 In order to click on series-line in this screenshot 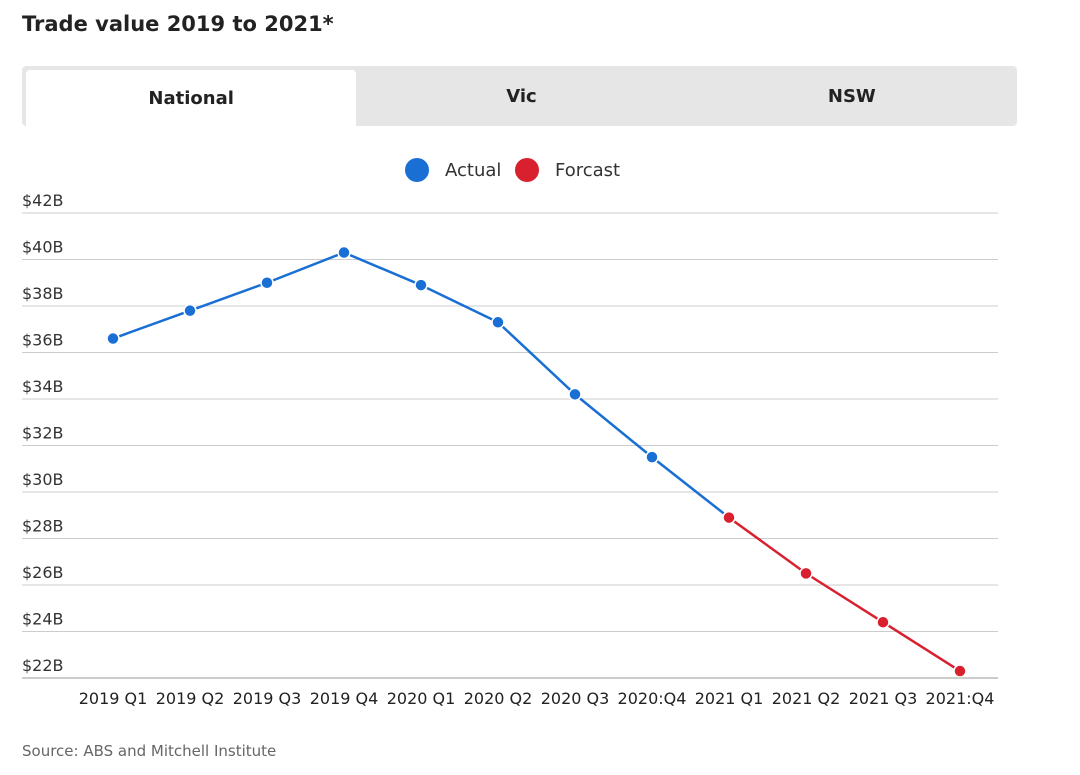, I will do `click(844, 594)`.